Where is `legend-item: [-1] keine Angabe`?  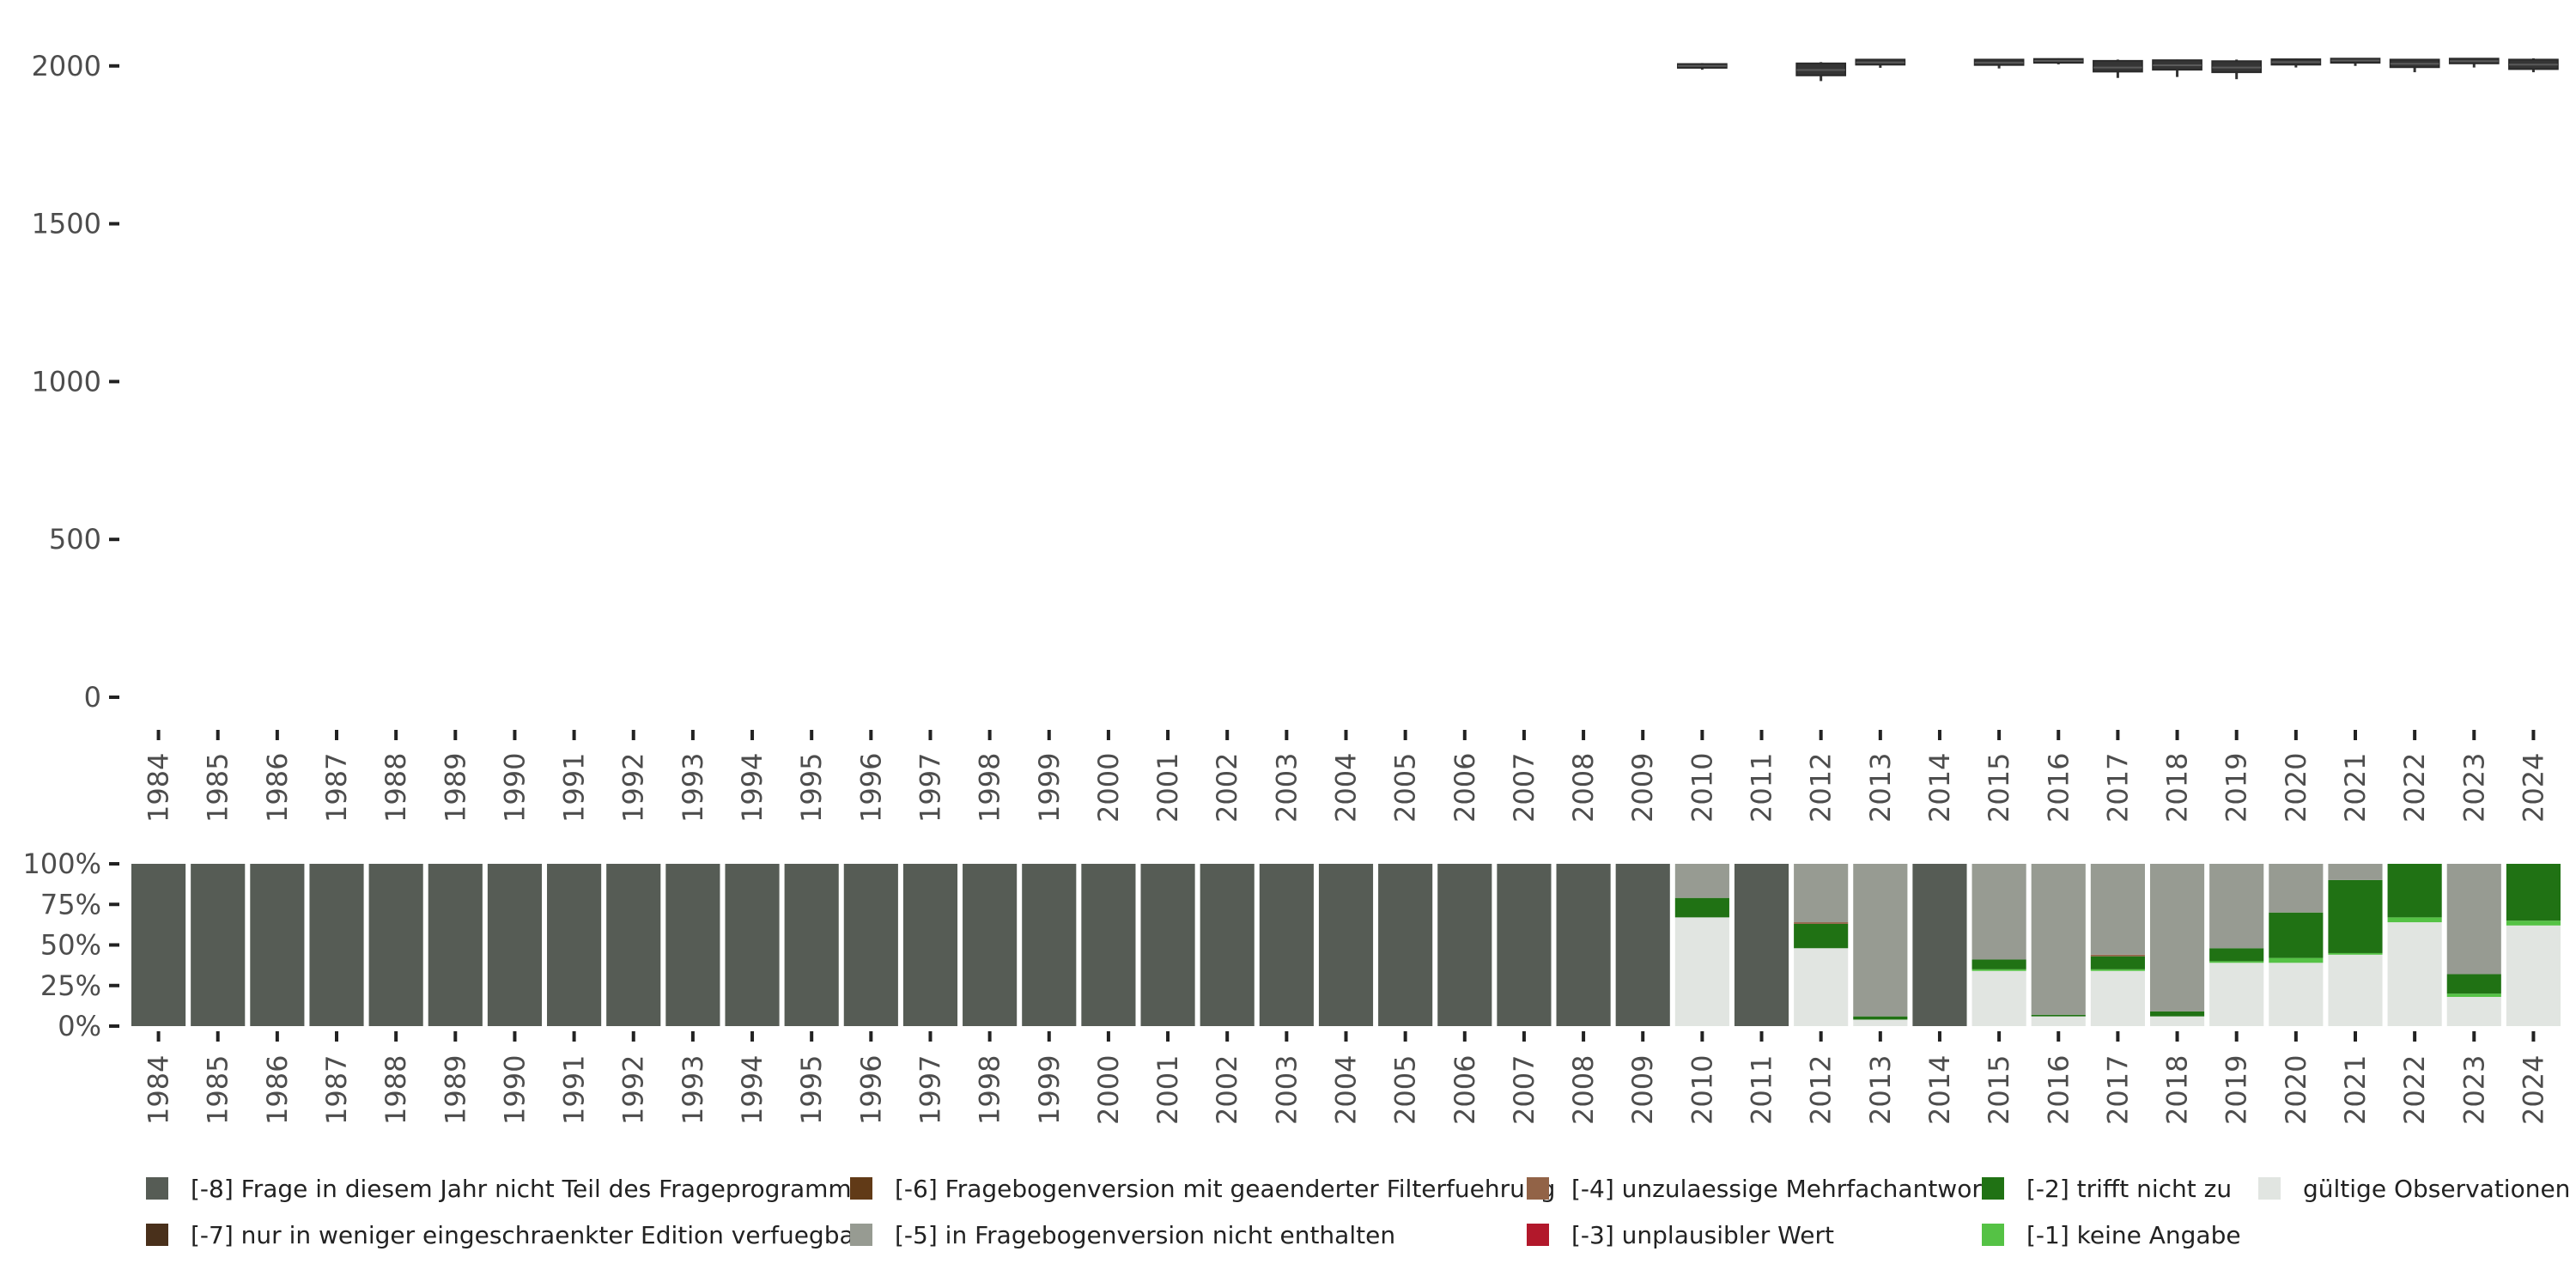
legend-item: [-1] keine Angabe is located at coordinates (2112, 1235).